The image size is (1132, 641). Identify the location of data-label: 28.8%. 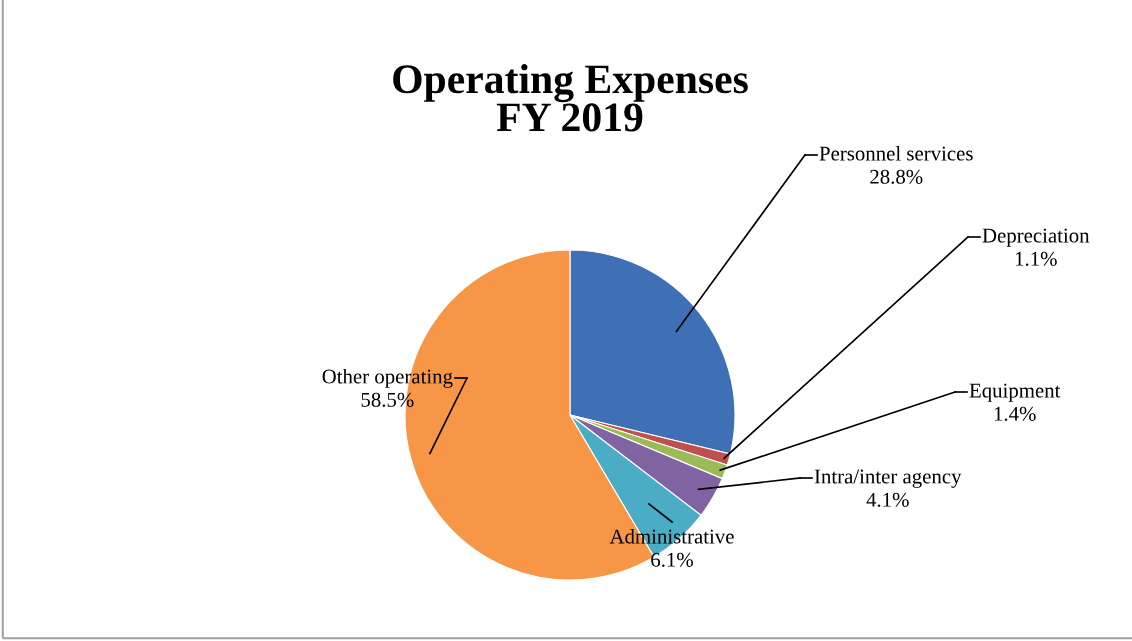
(896, 176).